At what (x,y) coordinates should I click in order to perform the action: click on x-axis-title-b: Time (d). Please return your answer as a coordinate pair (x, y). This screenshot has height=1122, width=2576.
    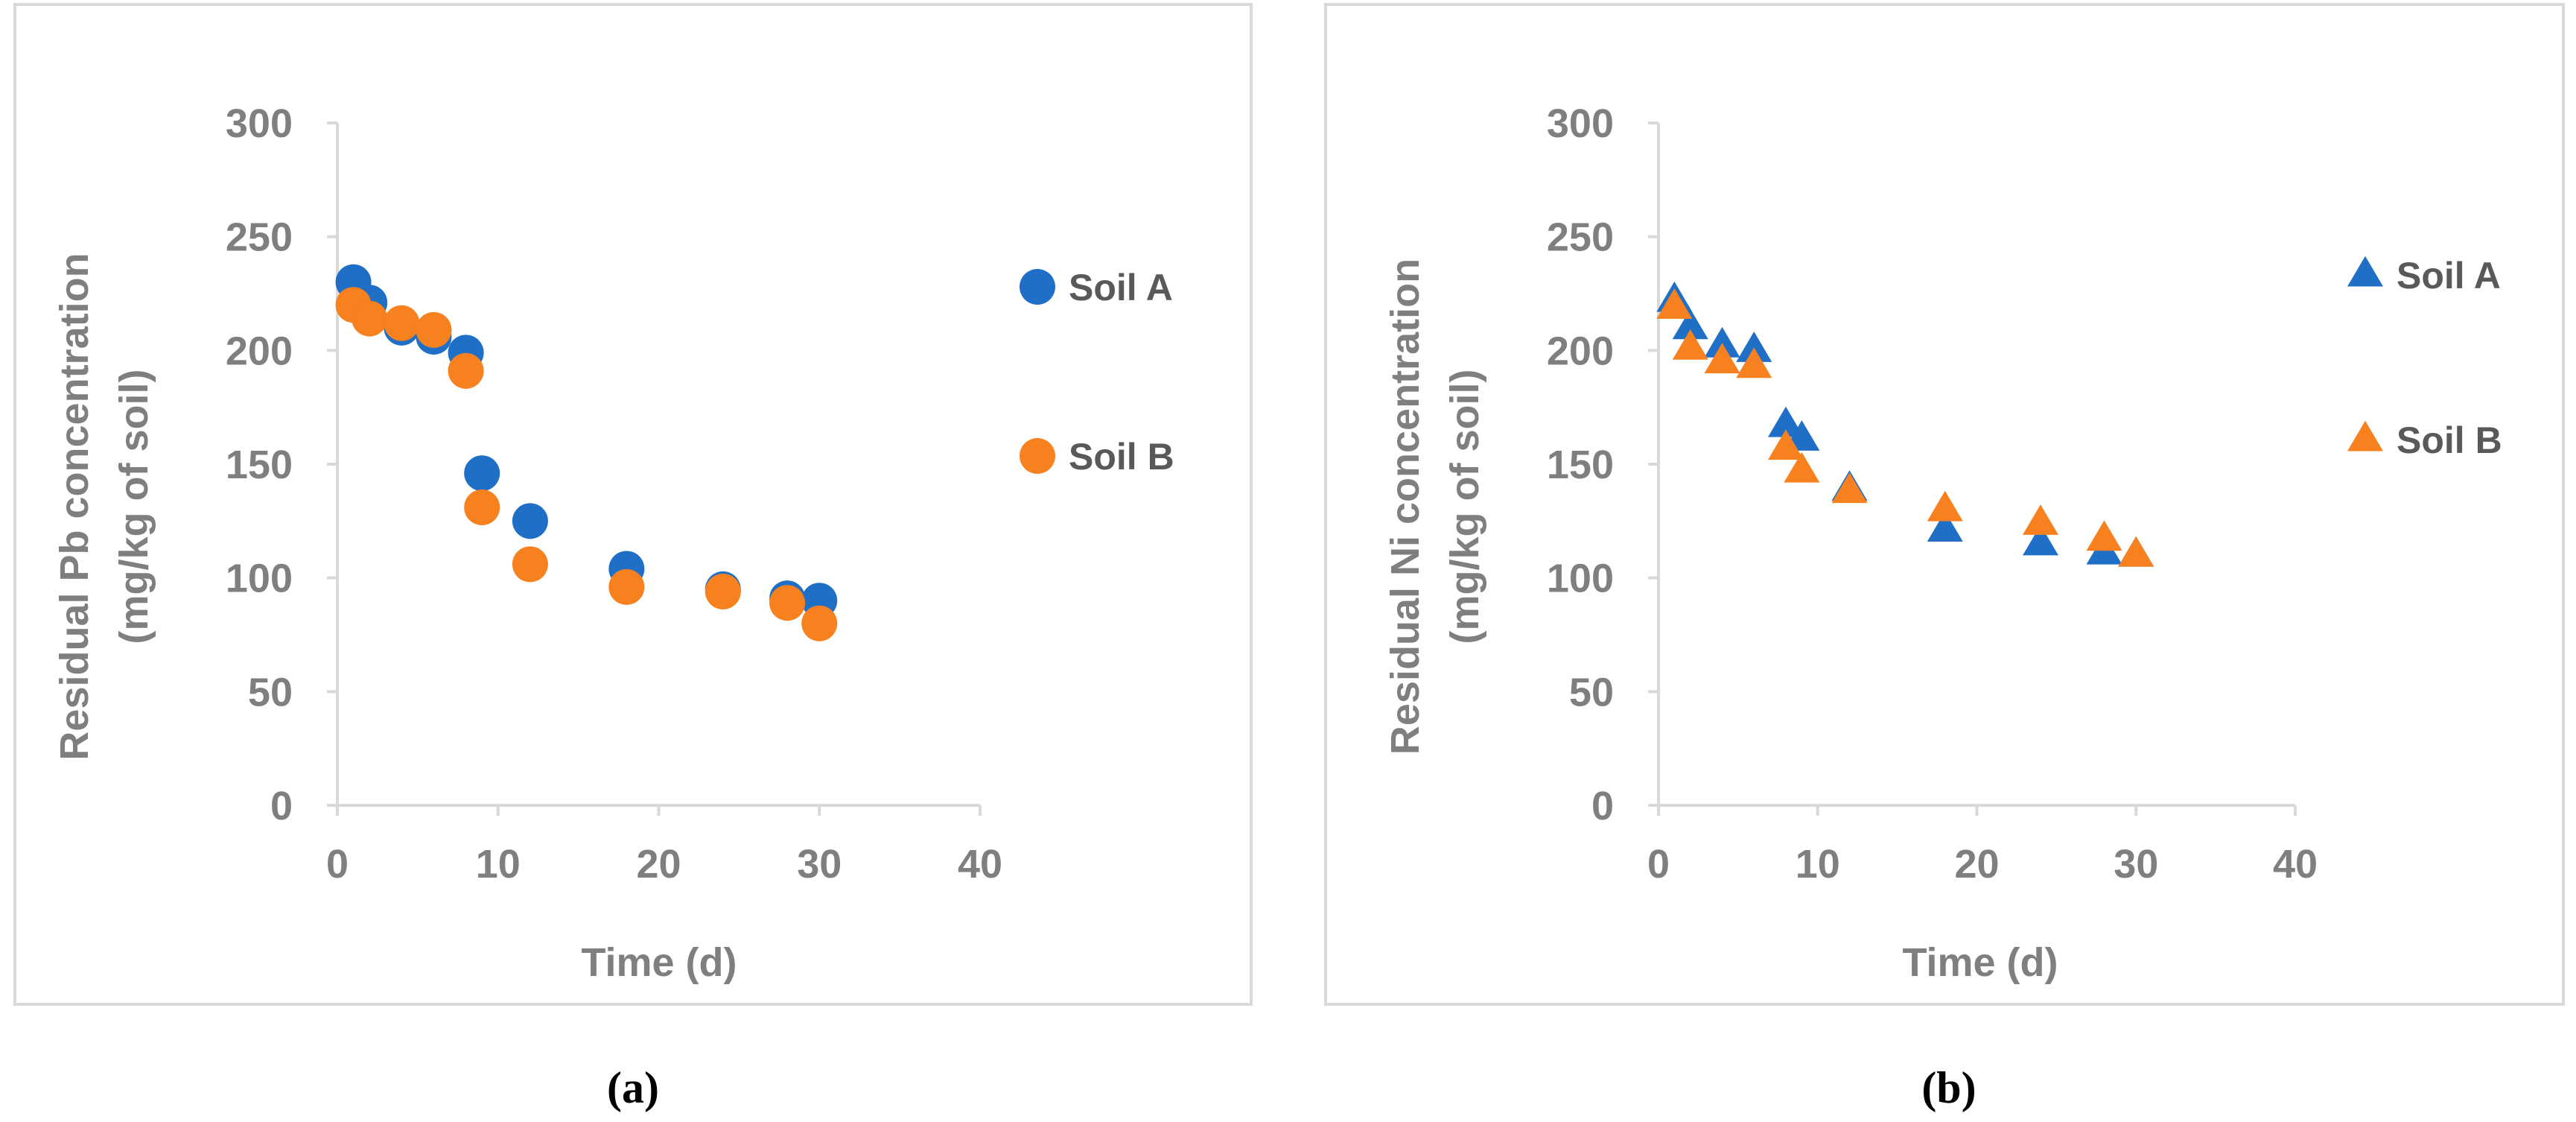
    Looking at the image, I should click on (1980, 963).